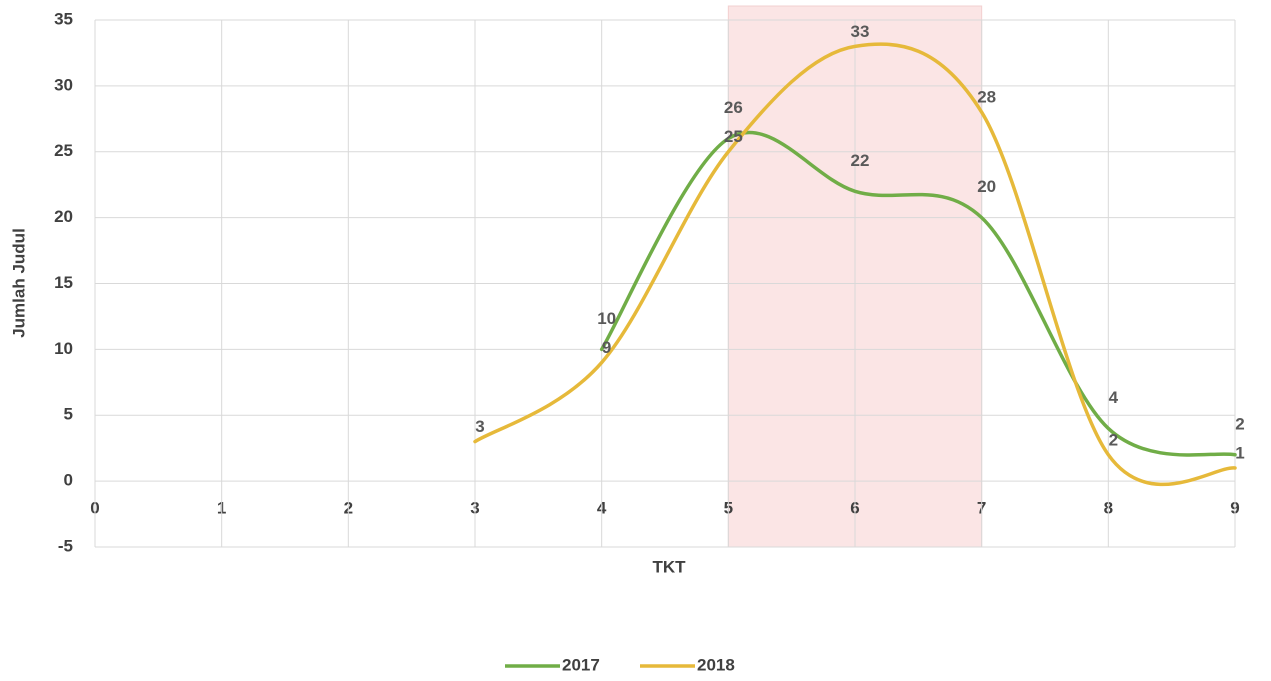 The image size is (1271, 681). What do you see at coordinates (716, 664) in the screenshot?
I see `legend-label: 2018` at bounding box center [716, 664].